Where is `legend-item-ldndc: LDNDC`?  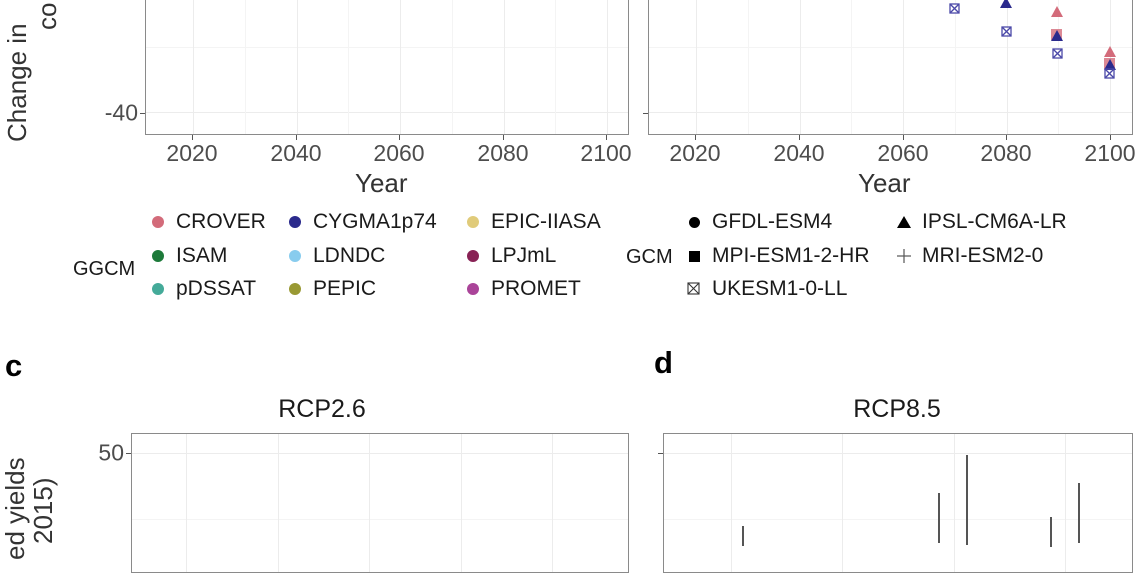 legend-item-ldndc: LDNDC is located at coordinates (336, 256).